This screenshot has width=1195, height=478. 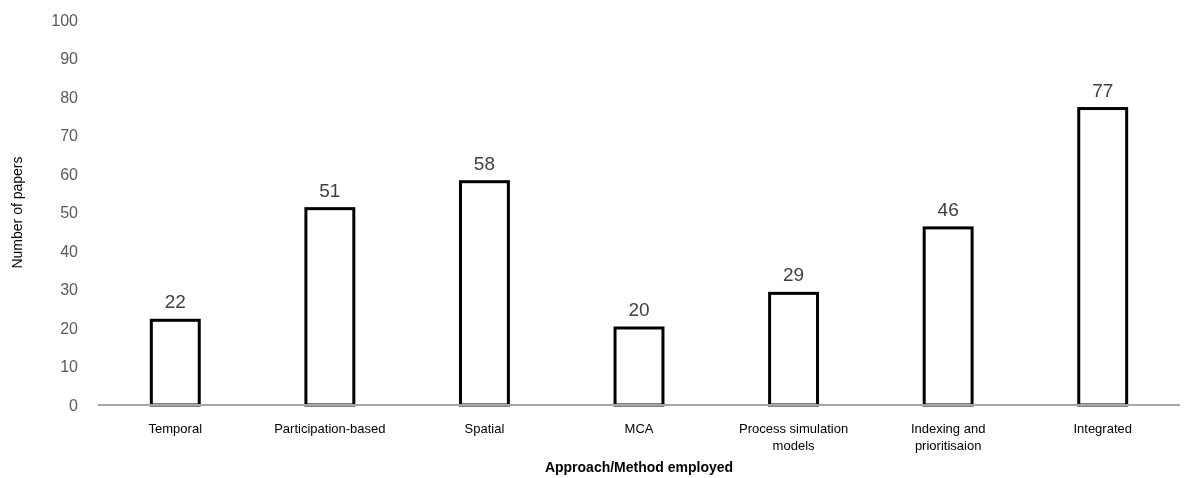 What do you see at coordinates (69, 174) in the screenshot?
I see `y-tick-label: 60` at bounding box center [69, 174].